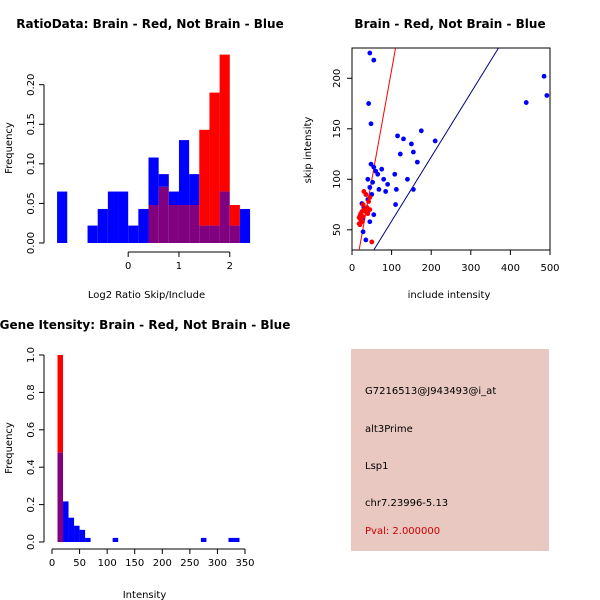 Image resolution: width=600 pixels, height=600 pixels. Describe the element at coordinates (449, 24) in the screenshot. I see `chart-title: Brain - Red, Not Brain - Blue` at that location.